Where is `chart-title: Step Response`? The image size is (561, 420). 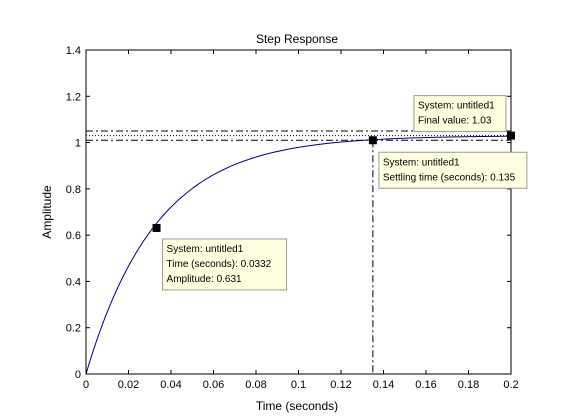 chart-title: Step Response is located at coordinates (297, 39).